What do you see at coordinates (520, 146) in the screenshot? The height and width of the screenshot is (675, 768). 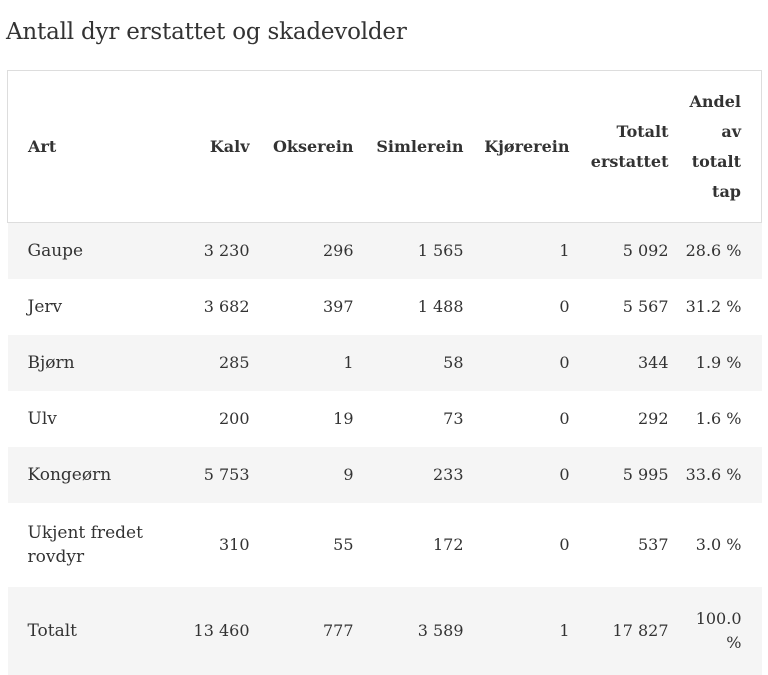 I see `column-header-kjorerein: Kjørerein` at bounding box center [520, 146].